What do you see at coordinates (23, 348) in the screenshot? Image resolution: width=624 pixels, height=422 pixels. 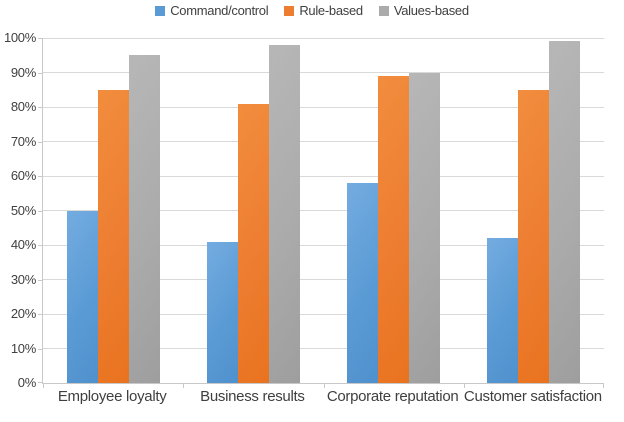 I see `y-tick-label-10: 10%` at bounding box center [23, 348].